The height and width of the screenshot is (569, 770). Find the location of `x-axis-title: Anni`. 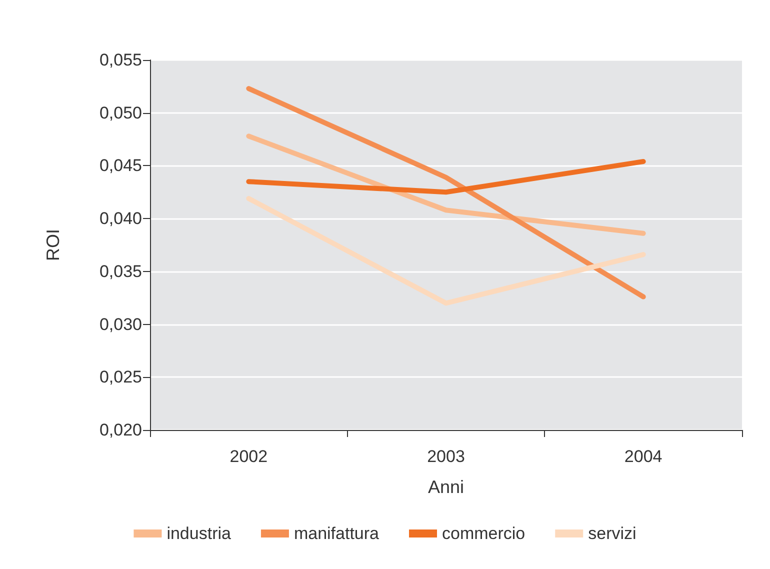

x-axis-title: Anni is located at coordinates (446, 487).